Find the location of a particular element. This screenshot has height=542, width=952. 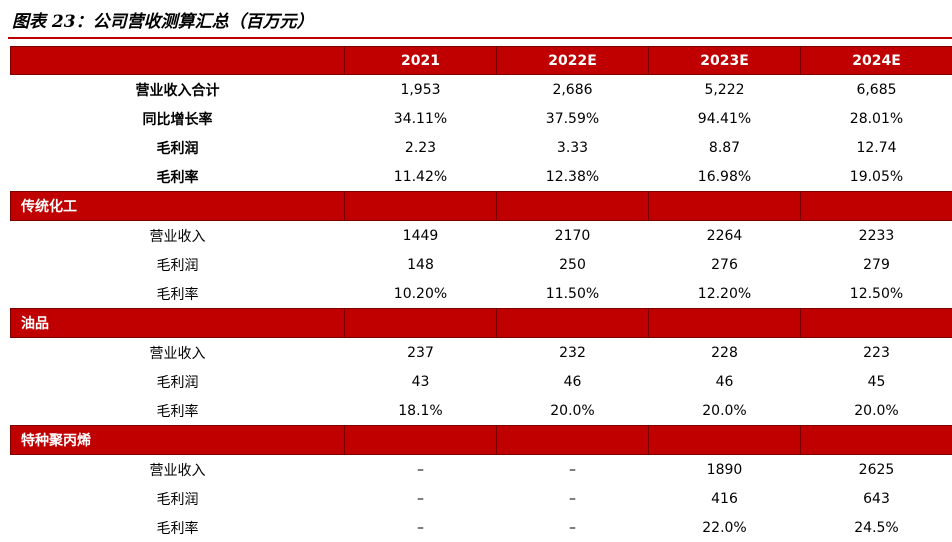

table-cell: 34.11% is located at coordinates (421, 118).